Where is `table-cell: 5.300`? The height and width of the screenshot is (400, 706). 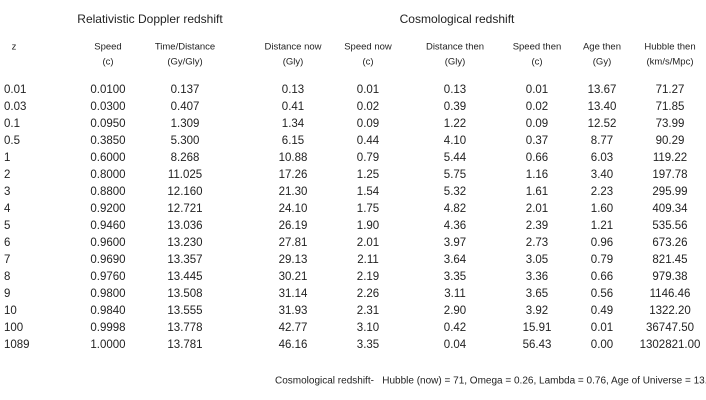
table-cell: 5.300 is located at coordinates (185, 141).